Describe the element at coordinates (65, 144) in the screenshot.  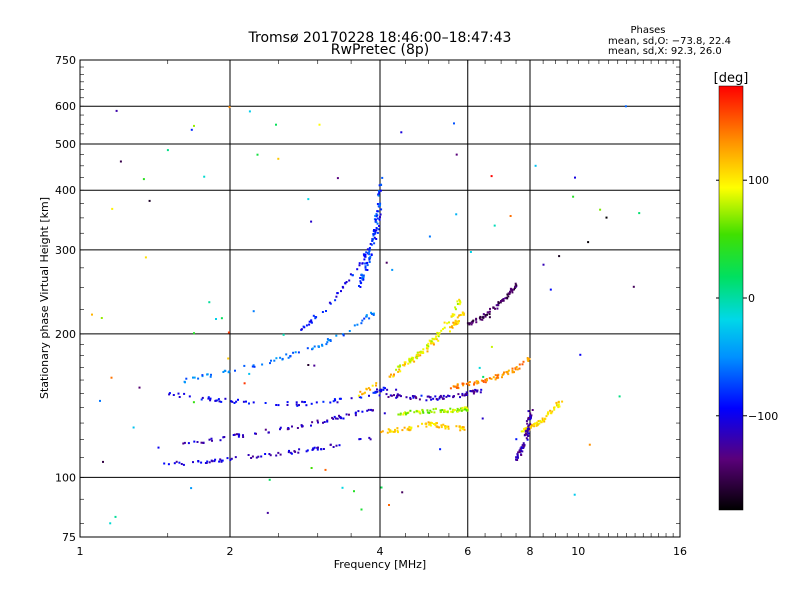
I see `y-tick-label: 500` at that location.